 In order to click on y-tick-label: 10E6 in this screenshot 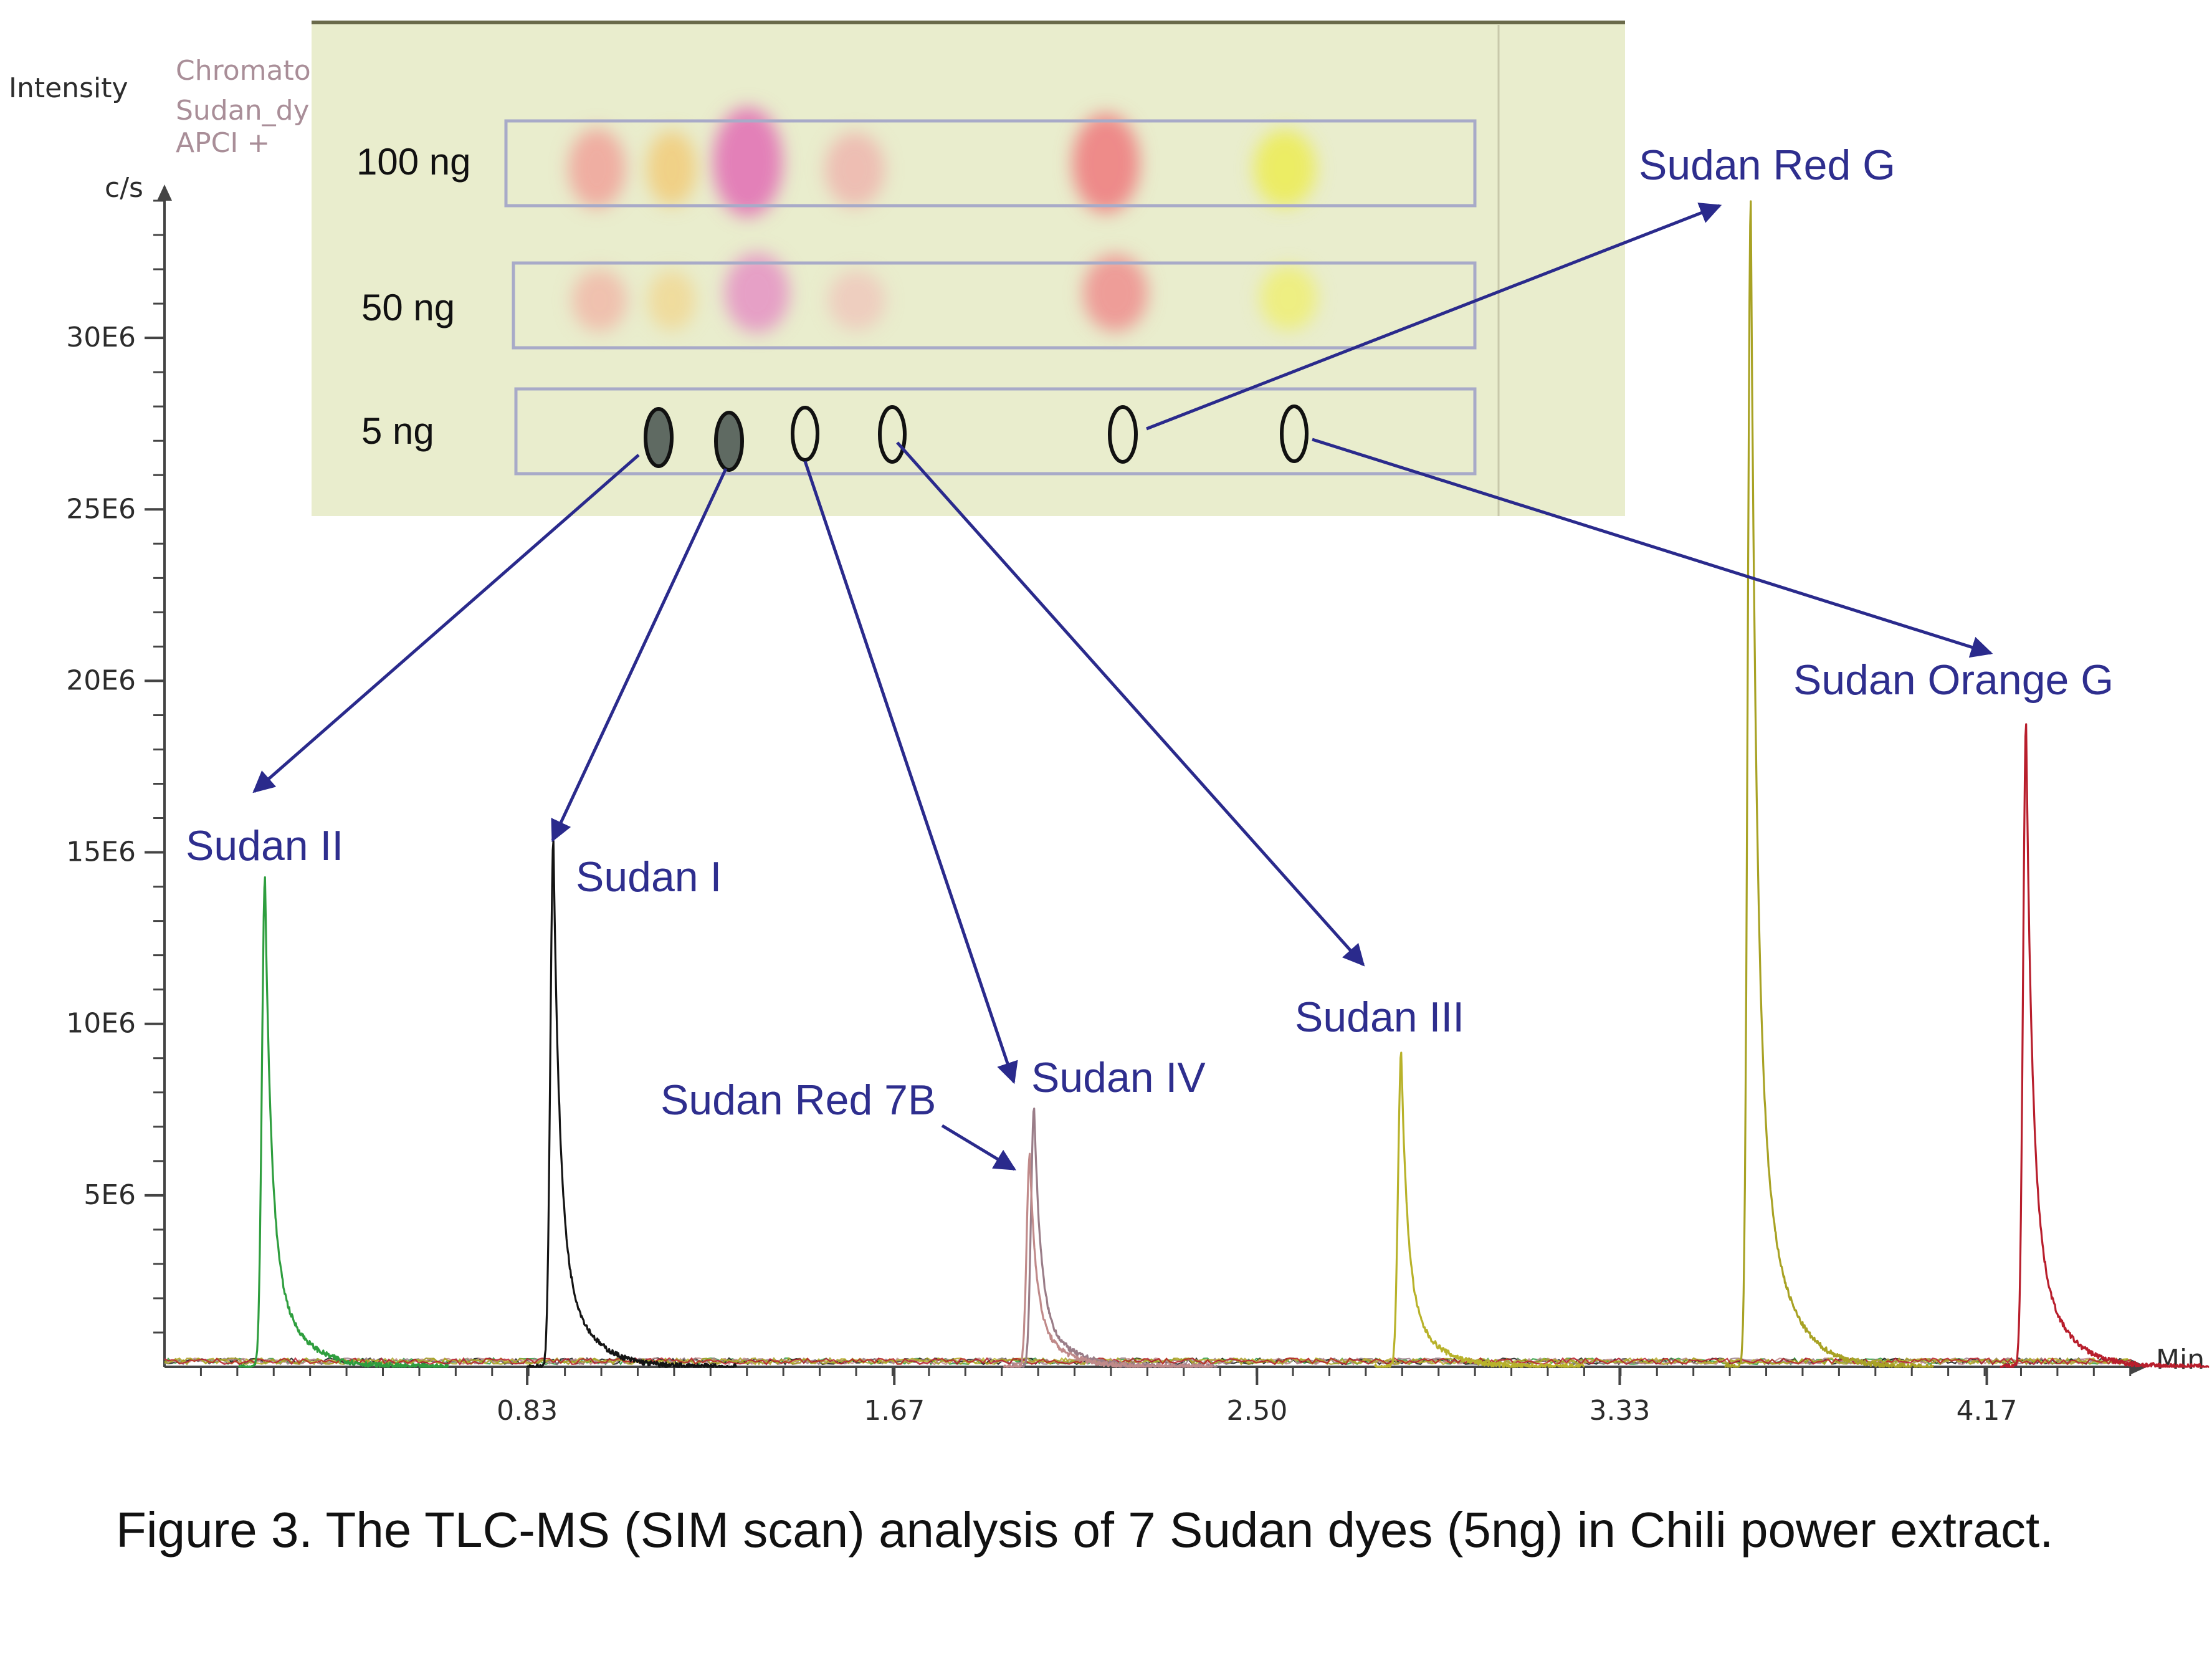, I will do `click(101, 1024)`.